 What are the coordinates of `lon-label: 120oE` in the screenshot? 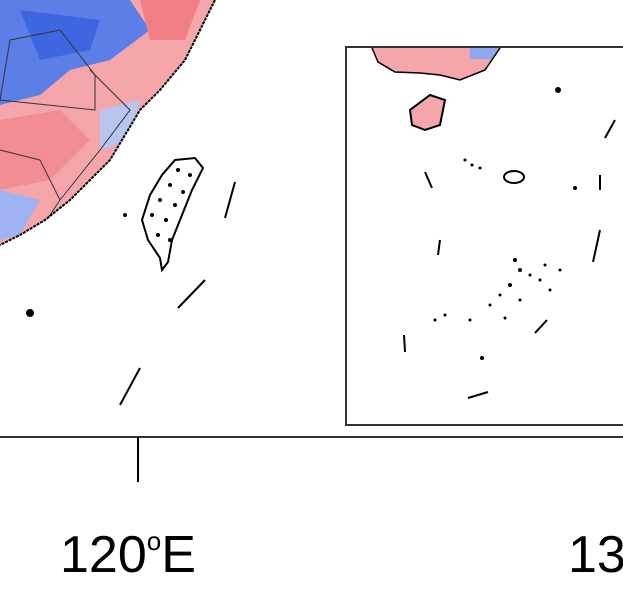 It's located at (128, 555).